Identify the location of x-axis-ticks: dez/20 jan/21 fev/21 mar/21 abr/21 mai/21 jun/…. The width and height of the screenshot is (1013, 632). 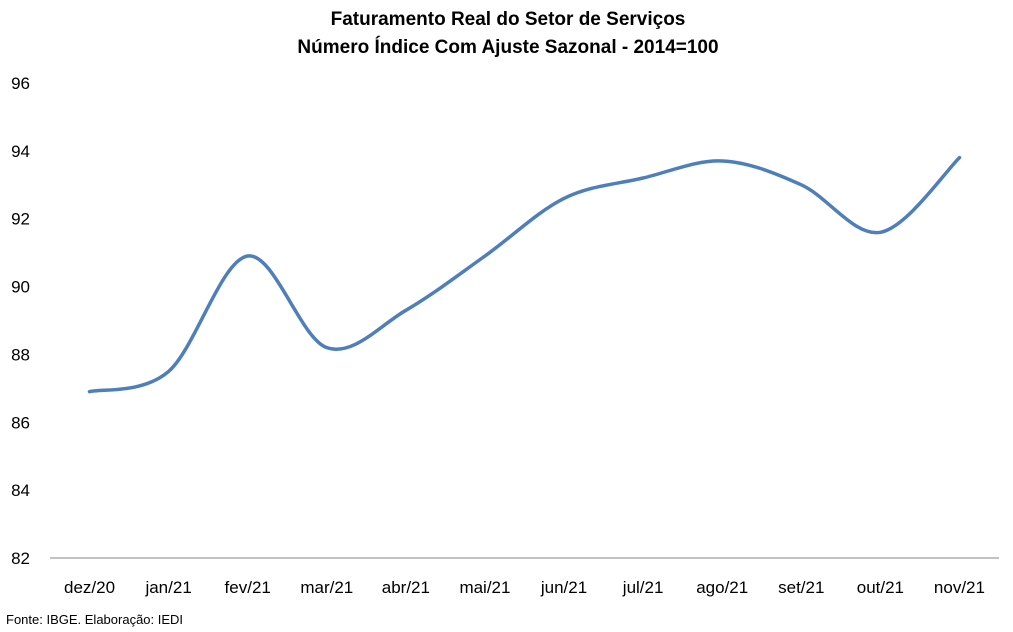
(524, 587).